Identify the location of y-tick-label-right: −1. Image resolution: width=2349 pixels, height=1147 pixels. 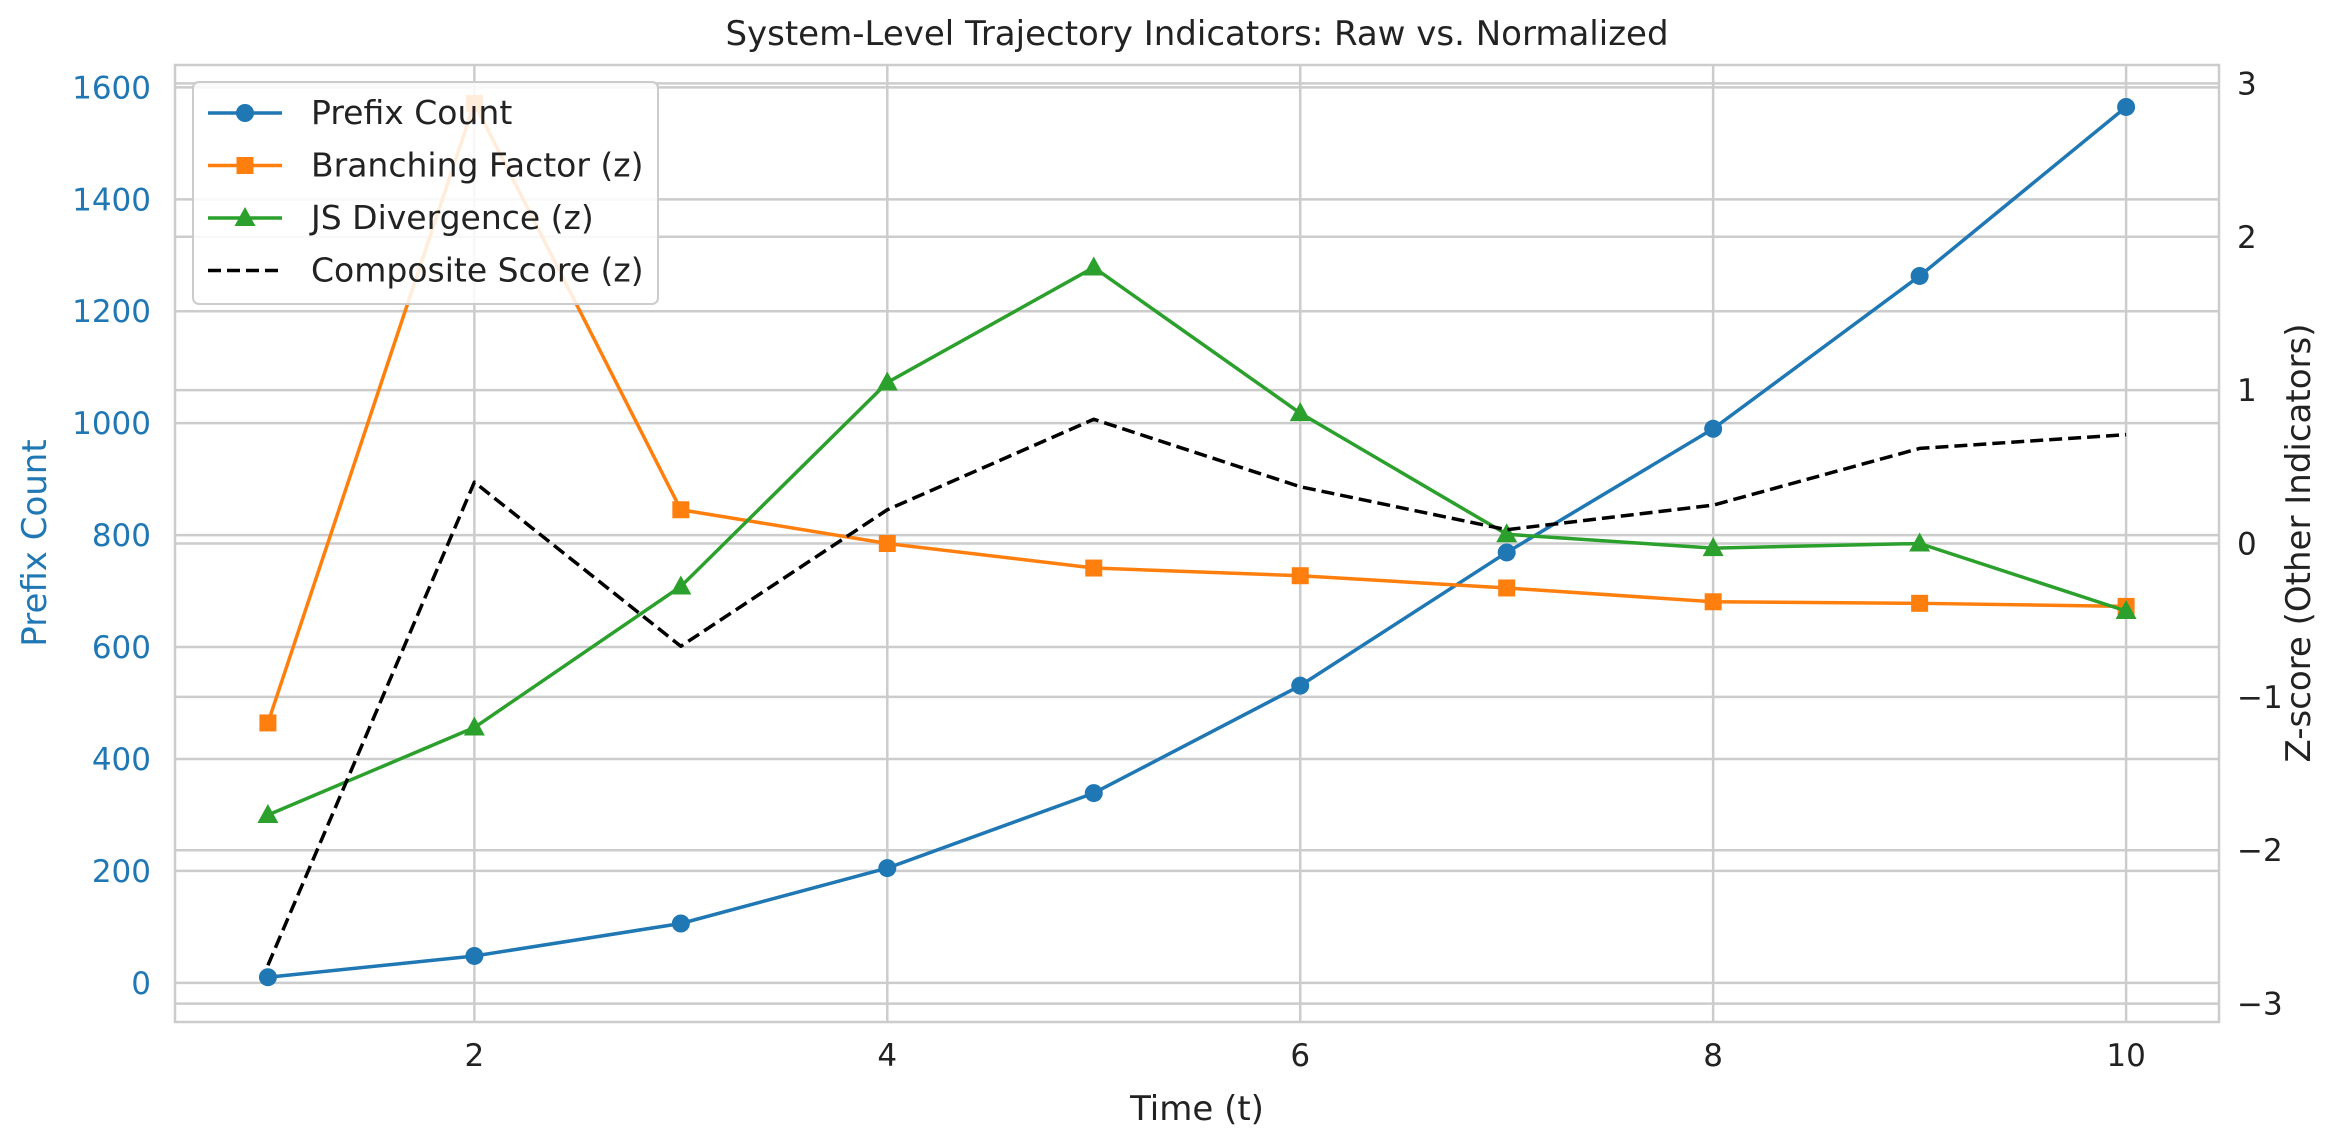
(2260, 698).